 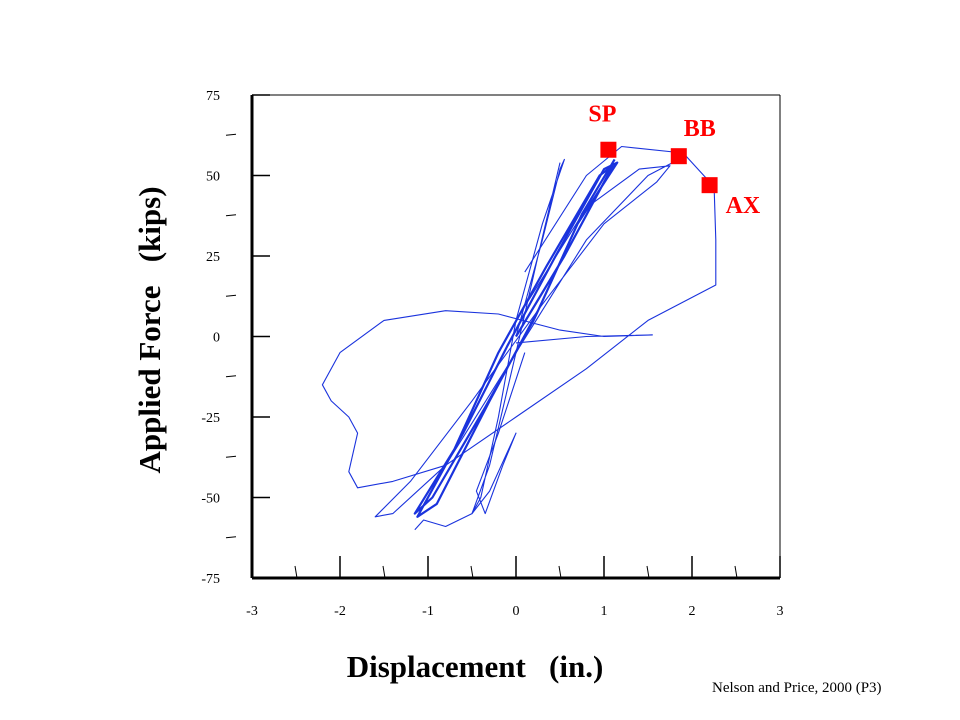 What do you see at coordinates (213, 257) in the screenshot?
I see `y-tick-label: 25` at bounding box center [213, 257].